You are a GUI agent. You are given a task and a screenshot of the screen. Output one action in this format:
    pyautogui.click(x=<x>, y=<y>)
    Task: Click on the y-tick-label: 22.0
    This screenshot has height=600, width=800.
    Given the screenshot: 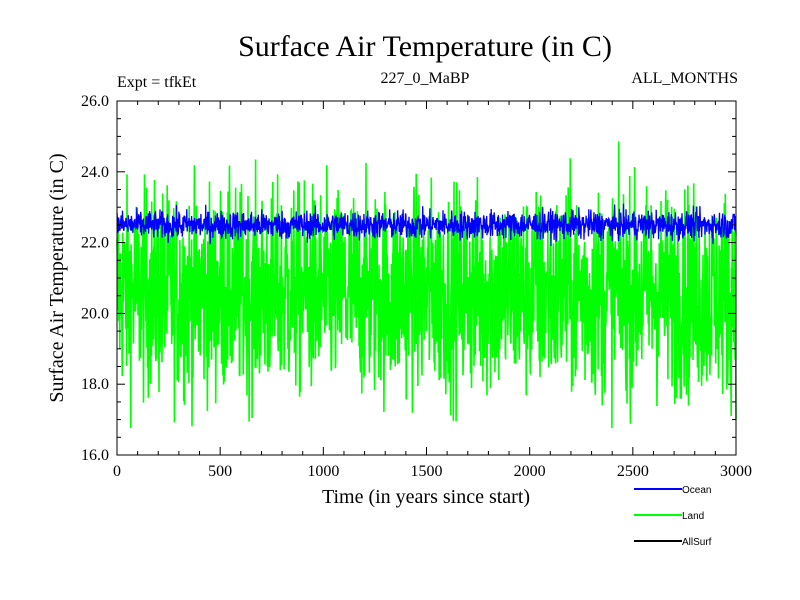 What is the action you would take?
    pyautogui.click(x=95, y=243)
    